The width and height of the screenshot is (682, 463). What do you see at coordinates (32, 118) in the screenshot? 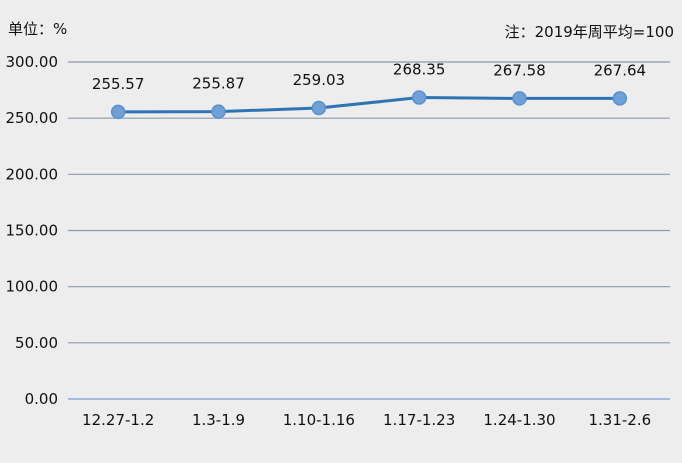
I see `y-tick-label: 250.00` at bounding box center [32, 118].